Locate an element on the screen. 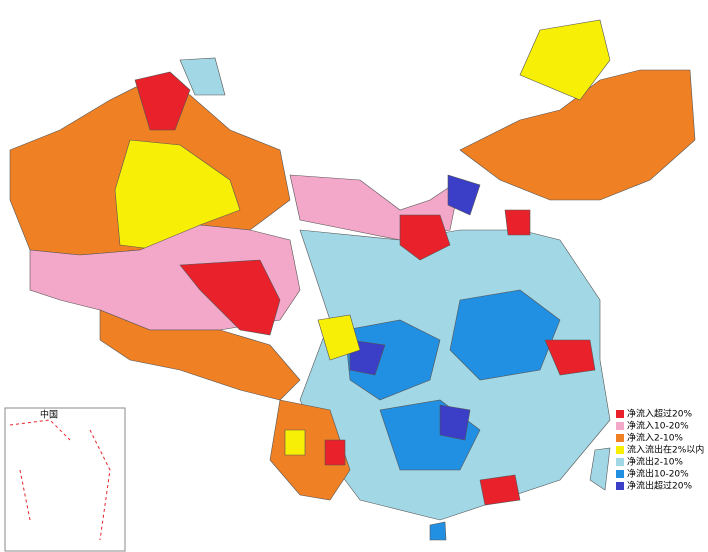  inset-title: 中国 is located at coordinates (49, 415).